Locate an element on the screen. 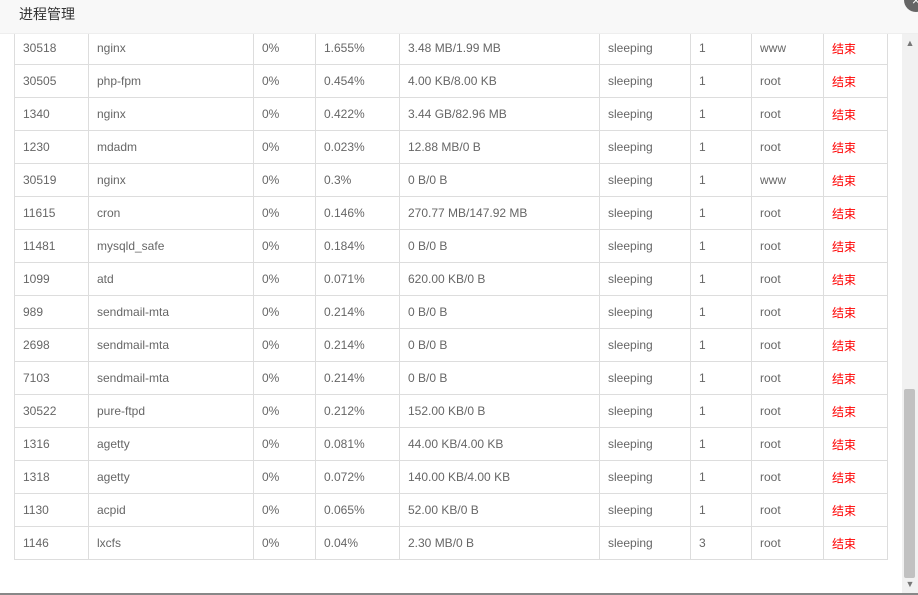  io-cell: 4.00 KB/8.00 KB is located at coordinates (499, 81).